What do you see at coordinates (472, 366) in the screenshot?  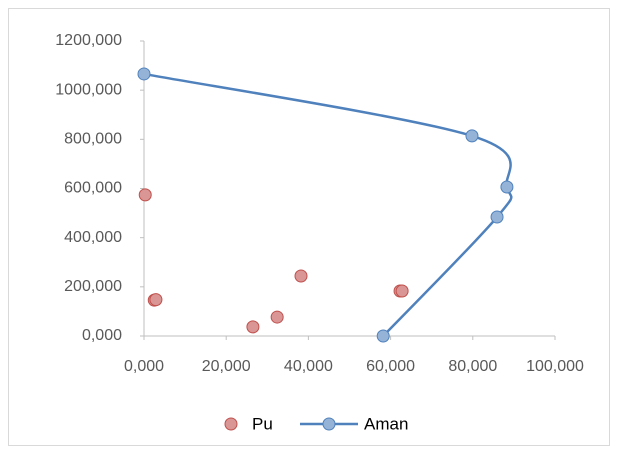 I see `x-tick-label: 80,000` at bounding box center [472, 366].